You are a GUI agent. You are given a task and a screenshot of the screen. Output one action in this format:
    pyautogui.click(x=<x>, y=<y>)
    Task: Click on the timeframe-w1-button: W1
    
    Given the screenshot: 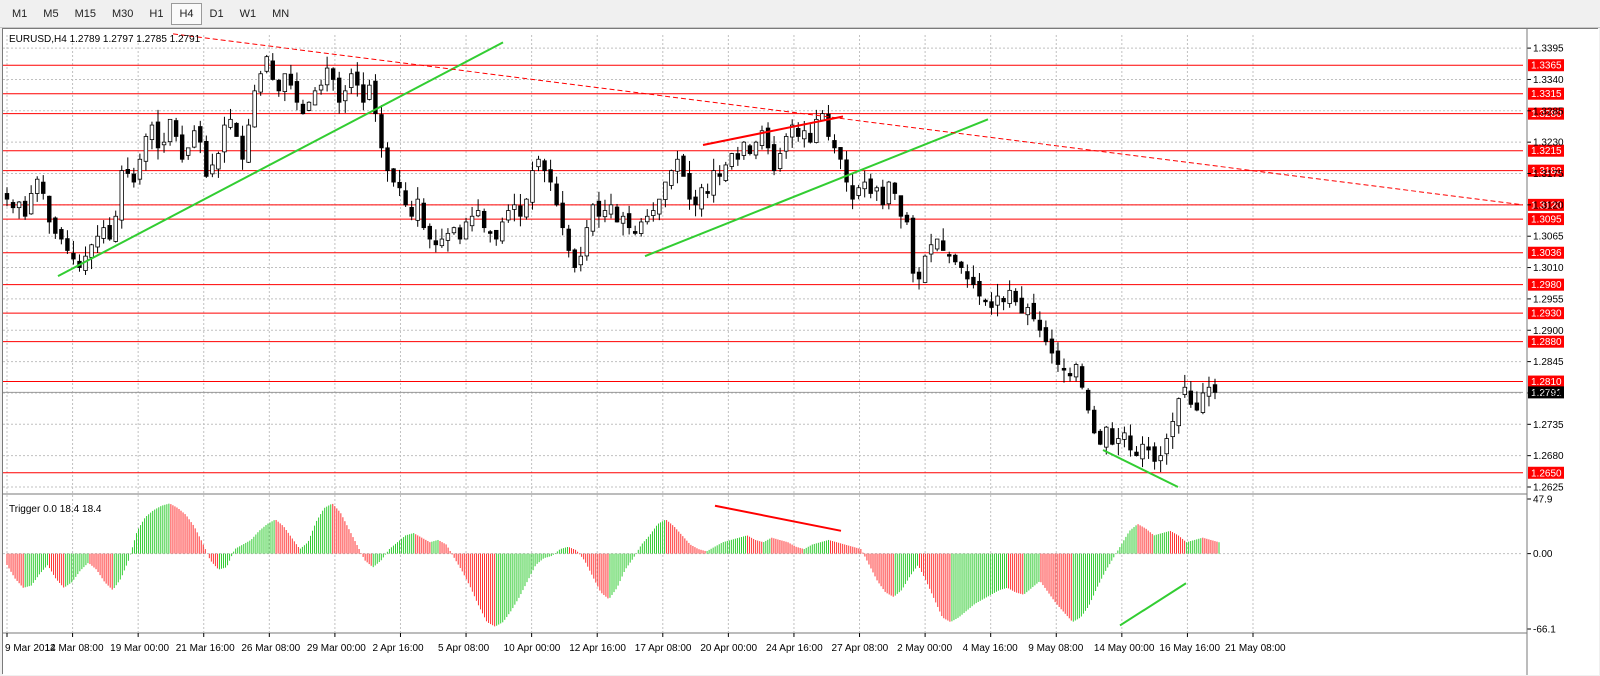 What is the action you would take?
    pyautogui.click(x=248, y=14)
    